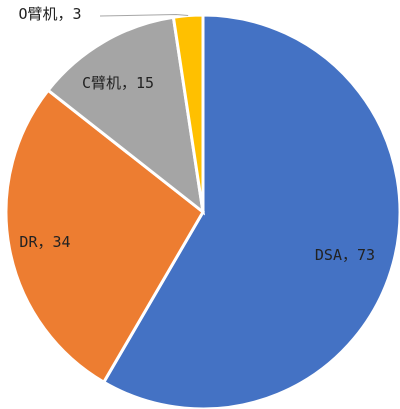  I want to click on label-category: DR, so click(28, 242).